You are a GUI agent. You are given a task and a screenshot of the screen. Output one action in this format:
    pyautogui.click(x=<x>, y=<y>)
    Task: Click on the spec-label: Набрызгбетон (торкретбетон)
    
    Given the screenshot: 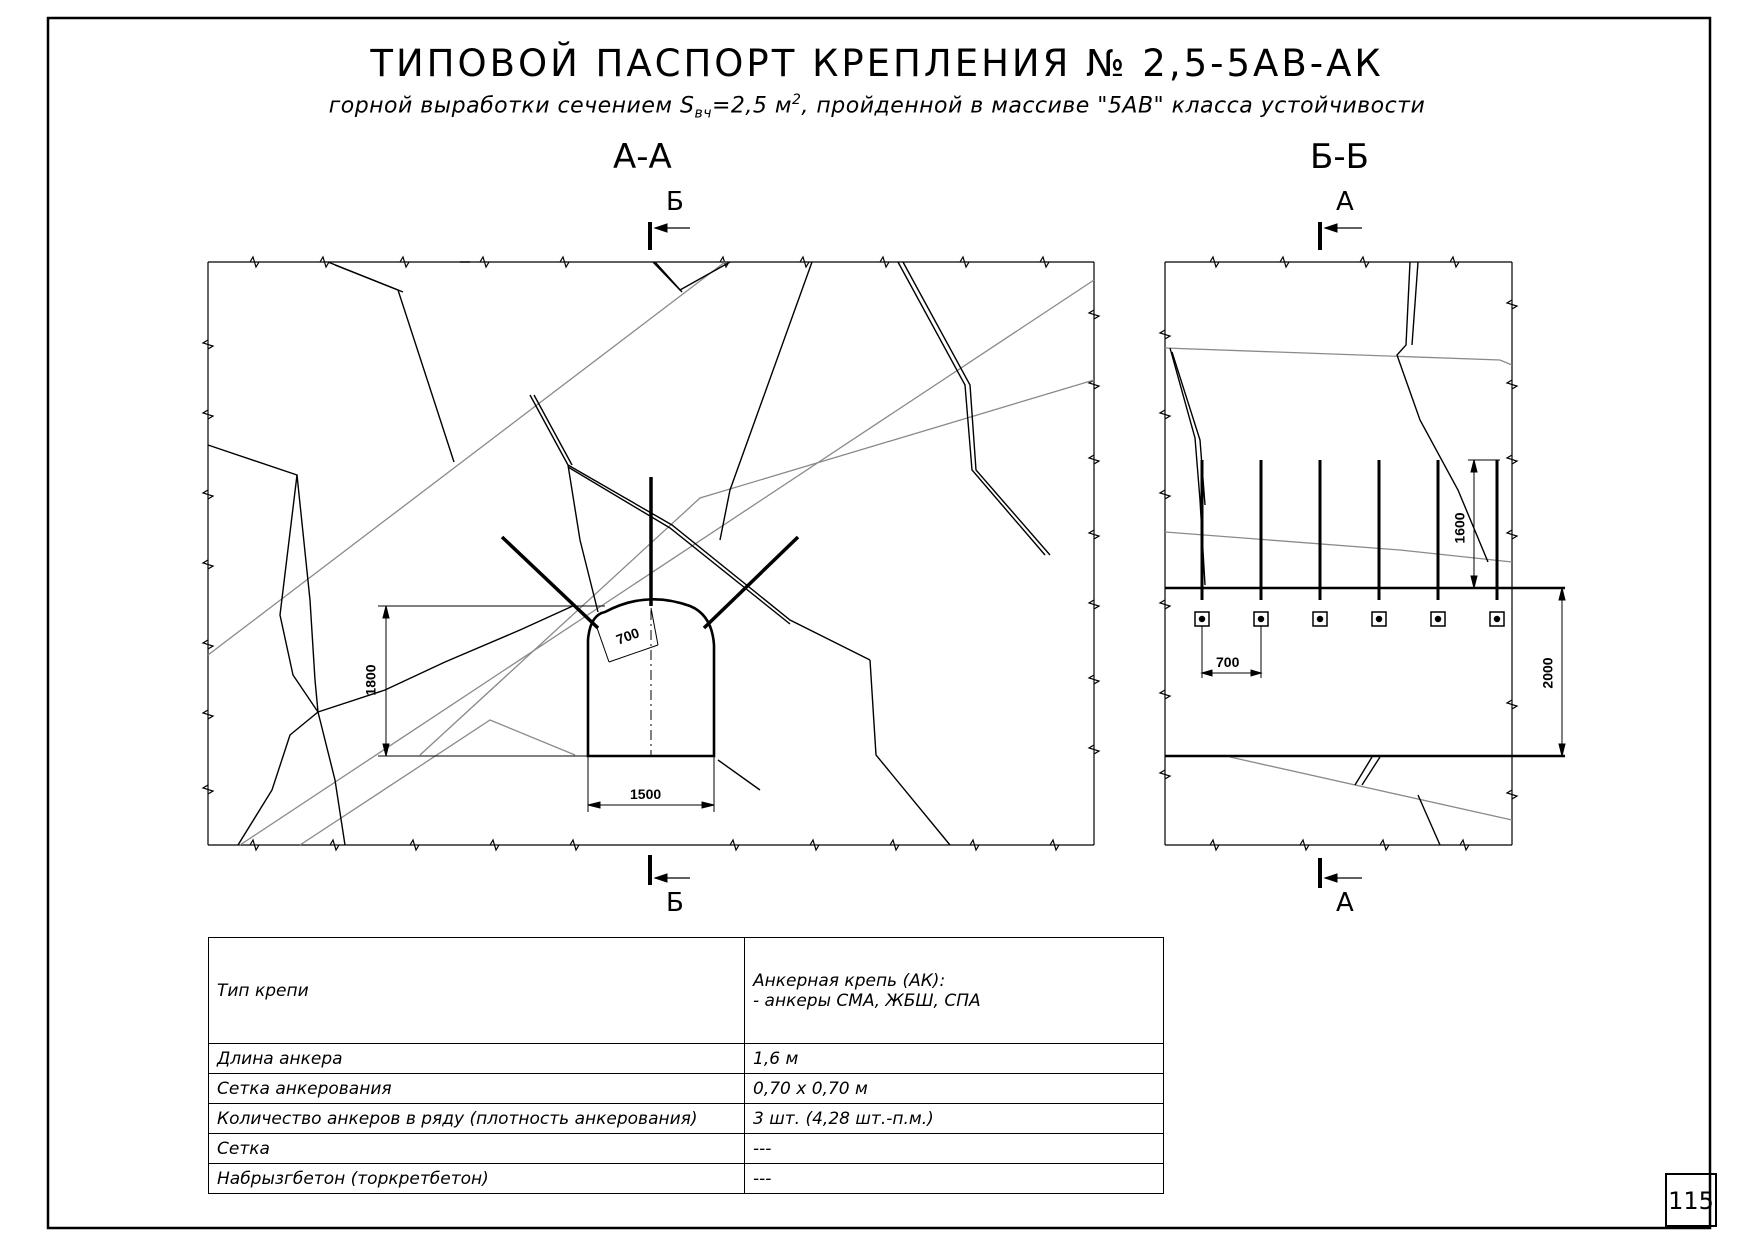 What is the action you would take?
    pyautogui.click(x=476, y=1178)
    